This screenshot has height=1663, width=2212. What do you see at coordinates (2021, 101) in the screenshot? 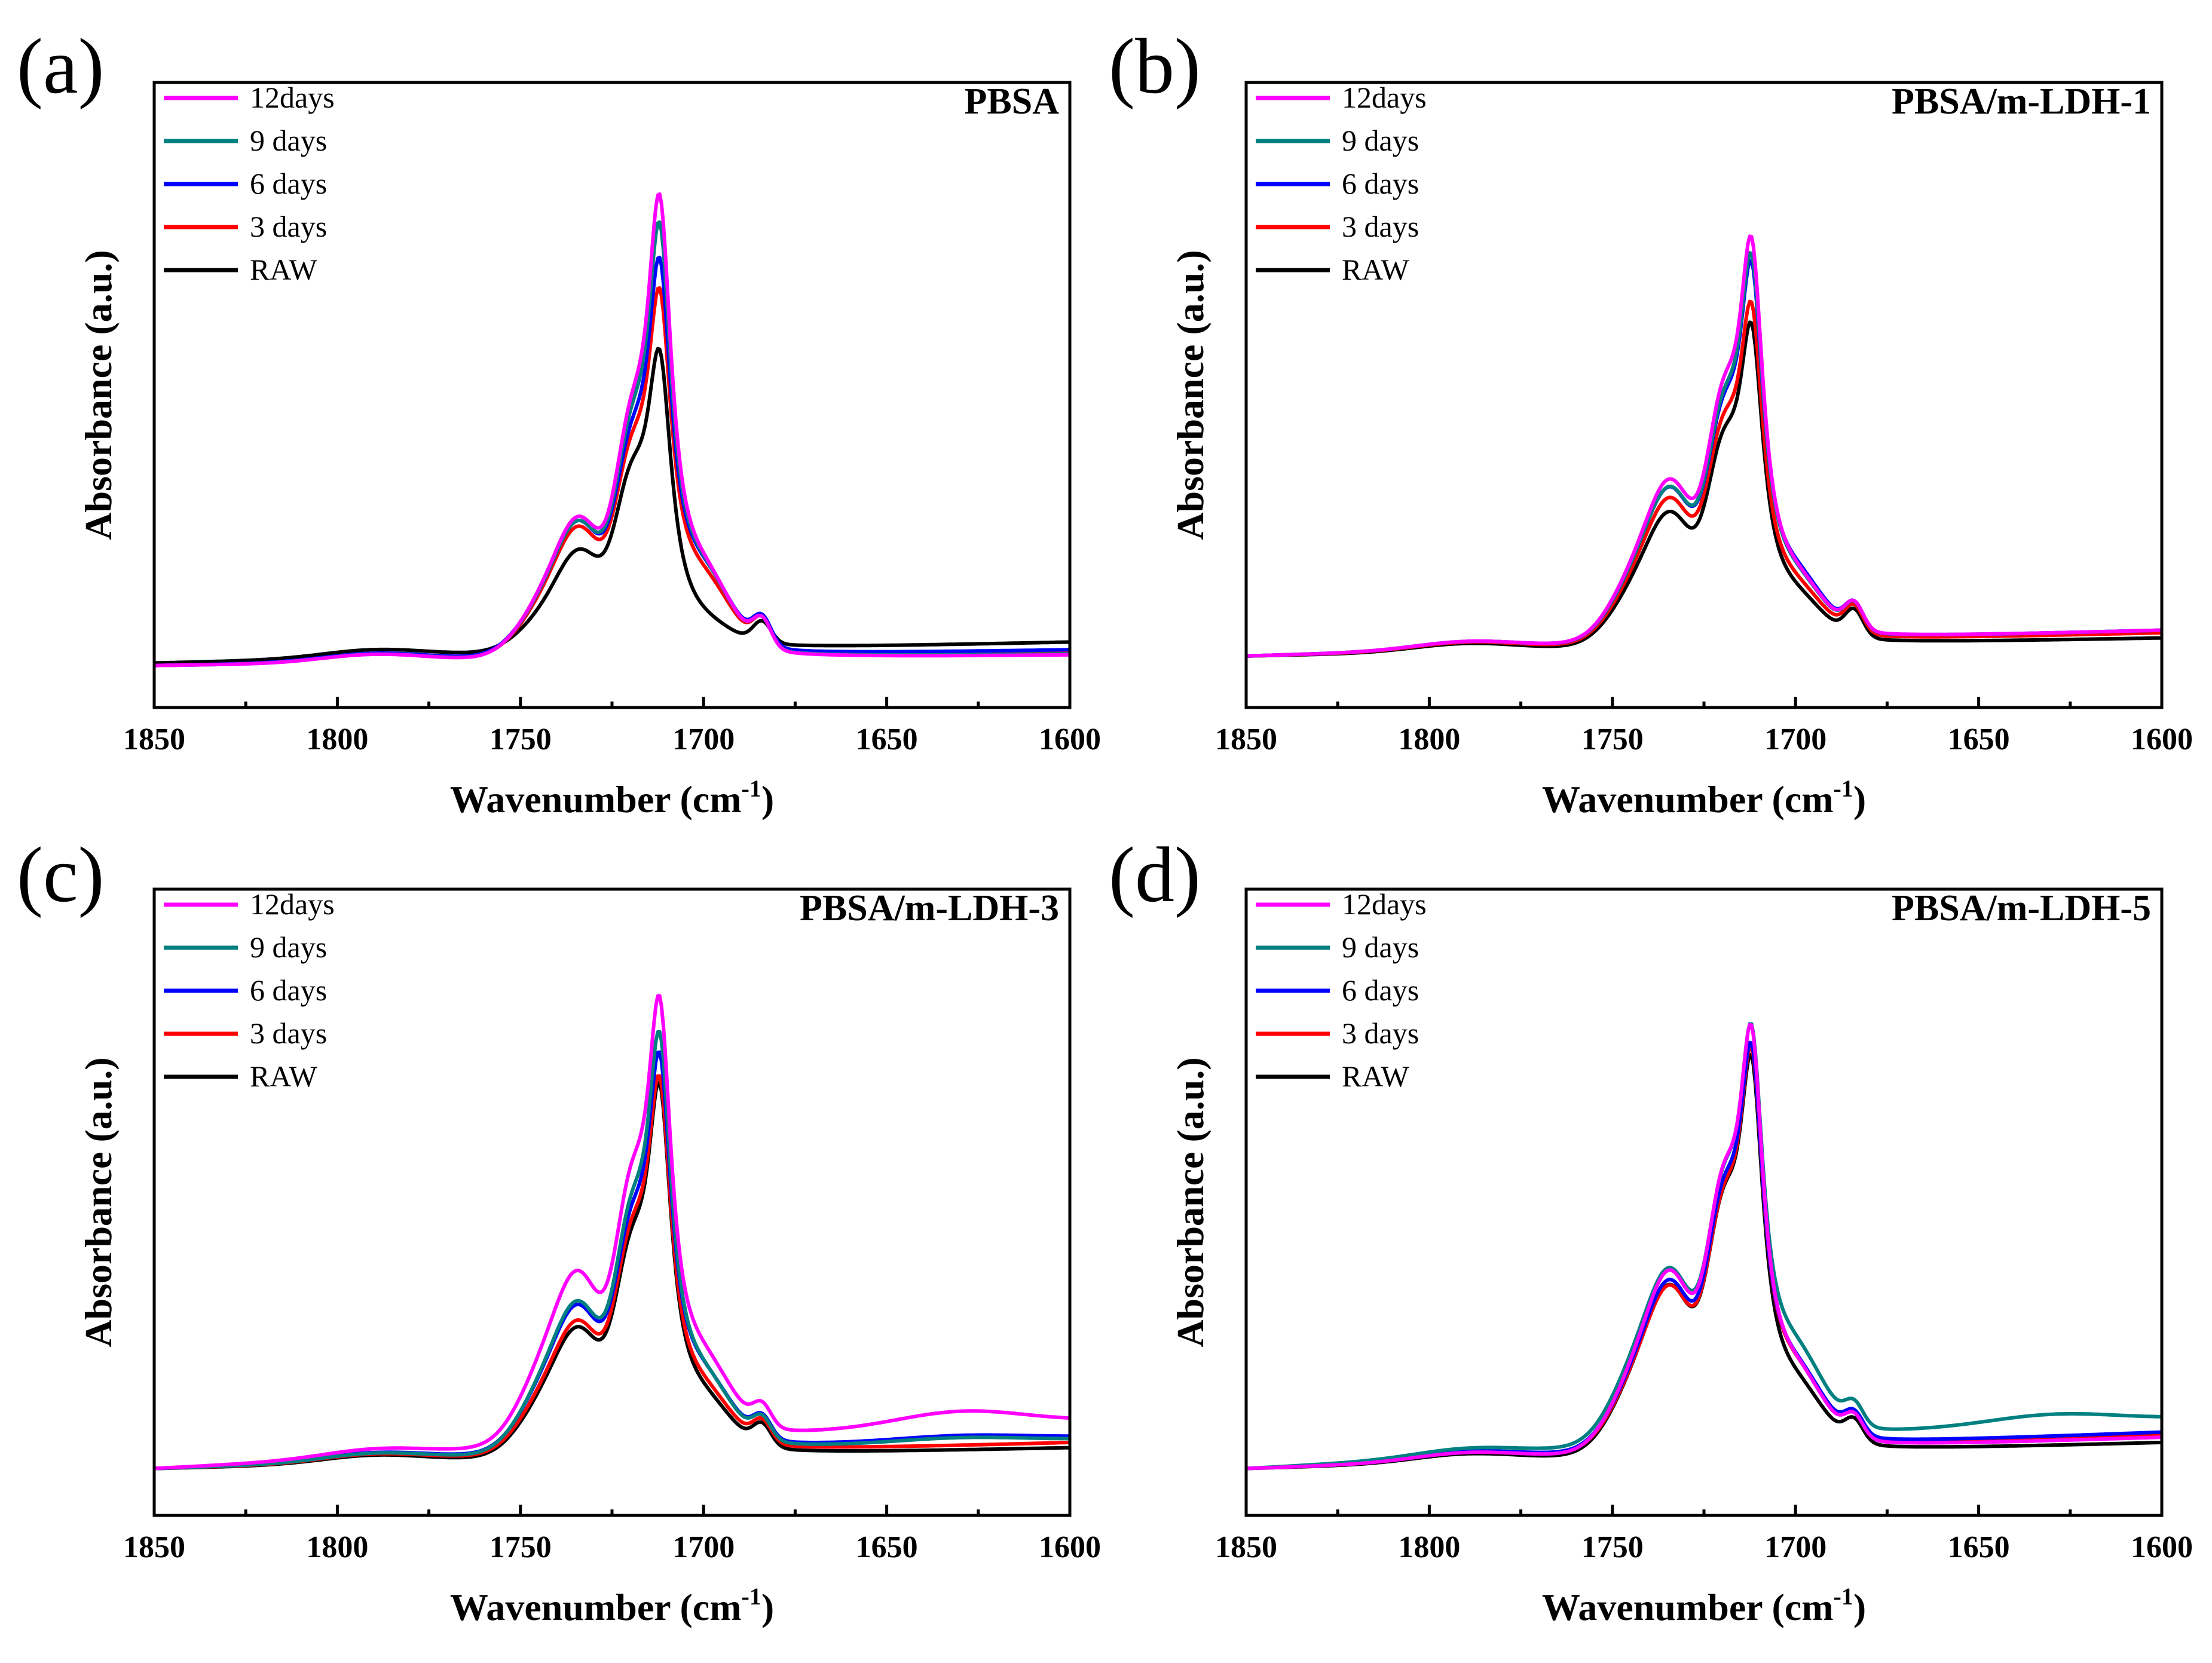
I see `panel-title: PBSA/m-LDH-1` at bounding box center [2021, 101].